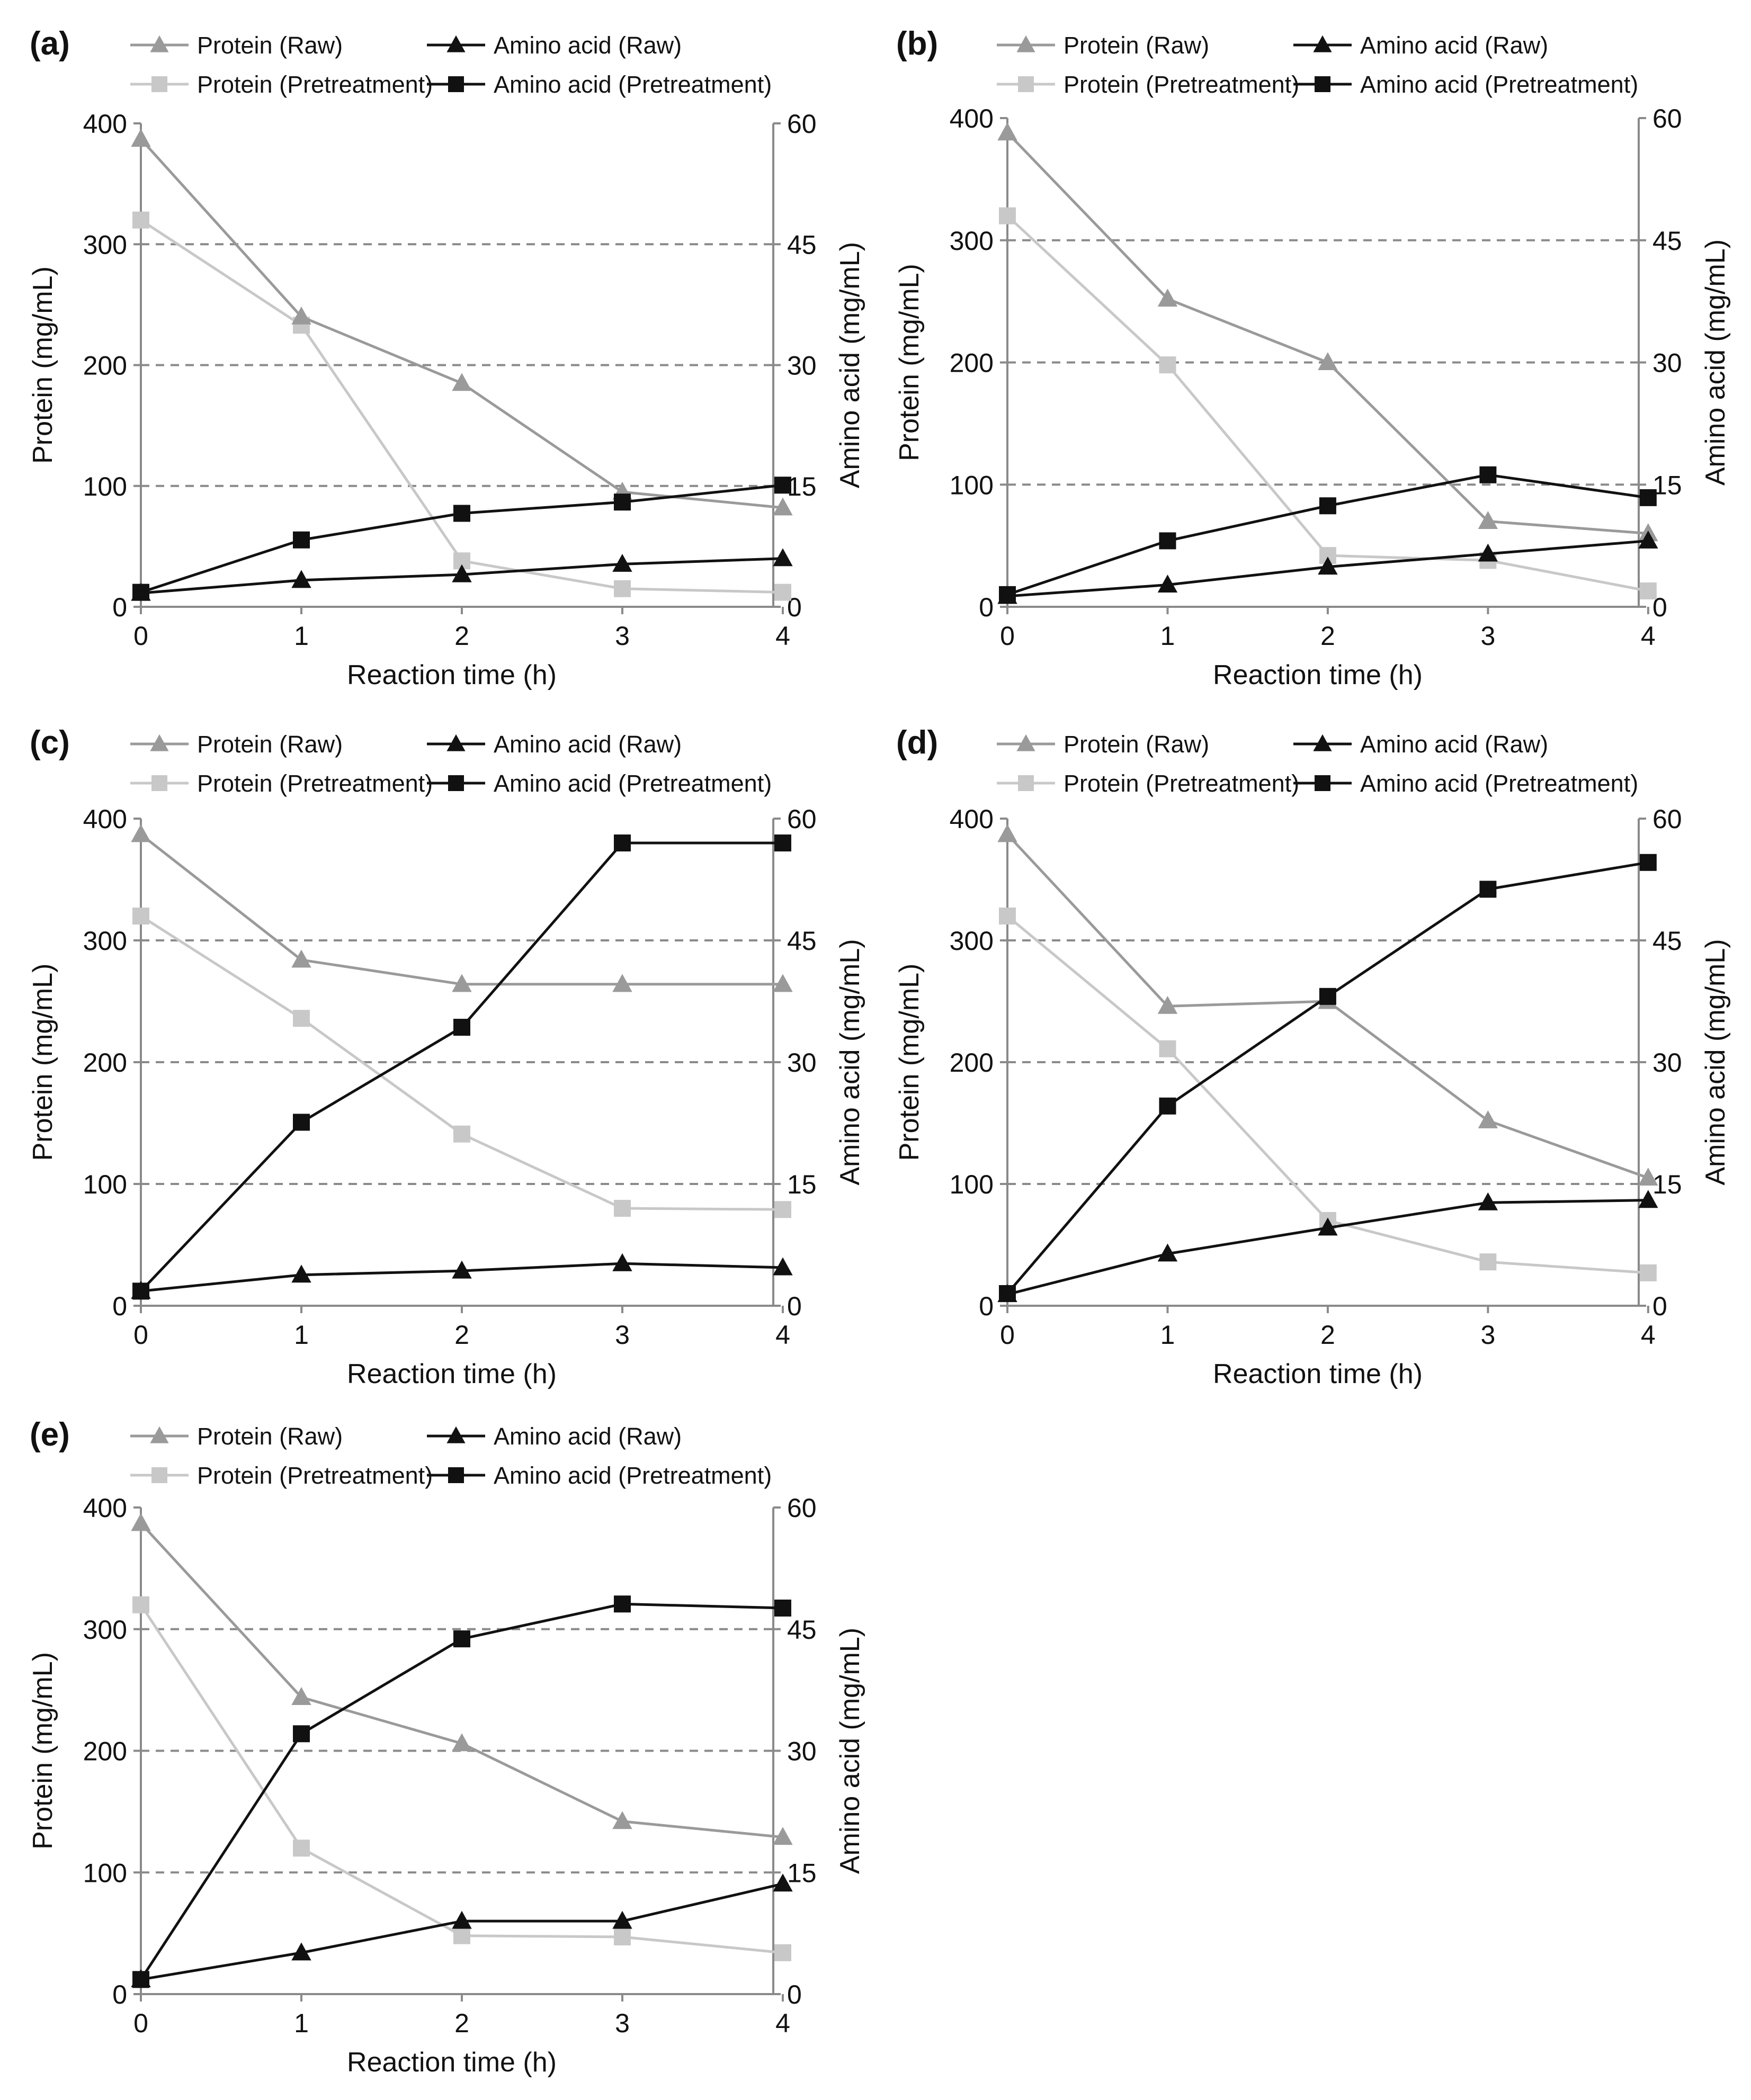 This screenshot has width=1751, height=2100. Describe the element at coordinates (1167, 1335) in the screenshot. I see `x-tick-label: 1` at that location.